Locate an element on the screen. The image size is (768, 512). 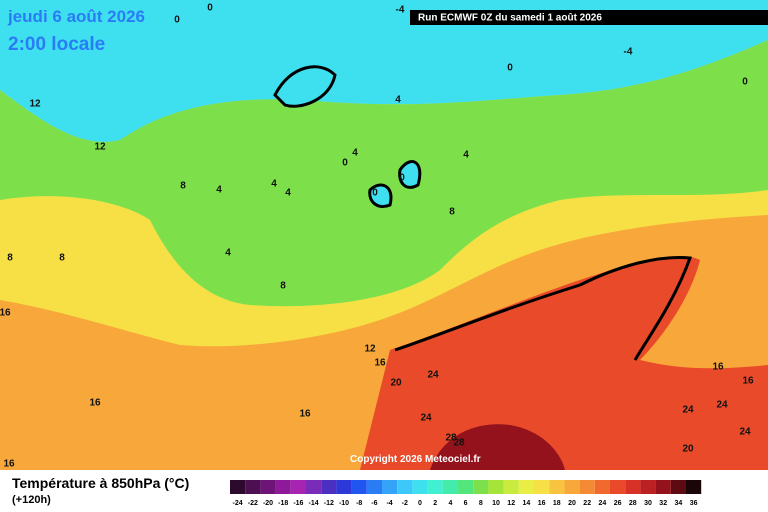
legend-lead: (+120h) is located at coordinates (31, 500).